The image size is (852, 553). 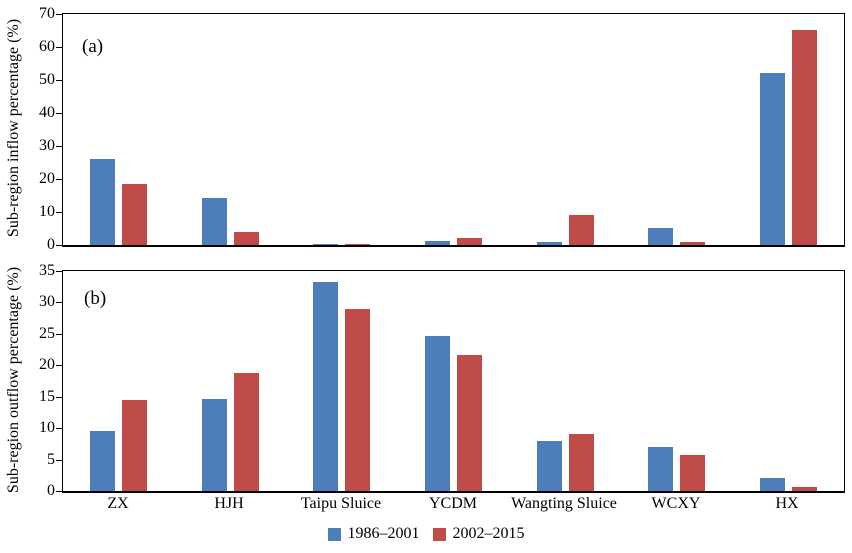 I want to click on x-category-label-HJH: HJH, so click(x=229, y=503).